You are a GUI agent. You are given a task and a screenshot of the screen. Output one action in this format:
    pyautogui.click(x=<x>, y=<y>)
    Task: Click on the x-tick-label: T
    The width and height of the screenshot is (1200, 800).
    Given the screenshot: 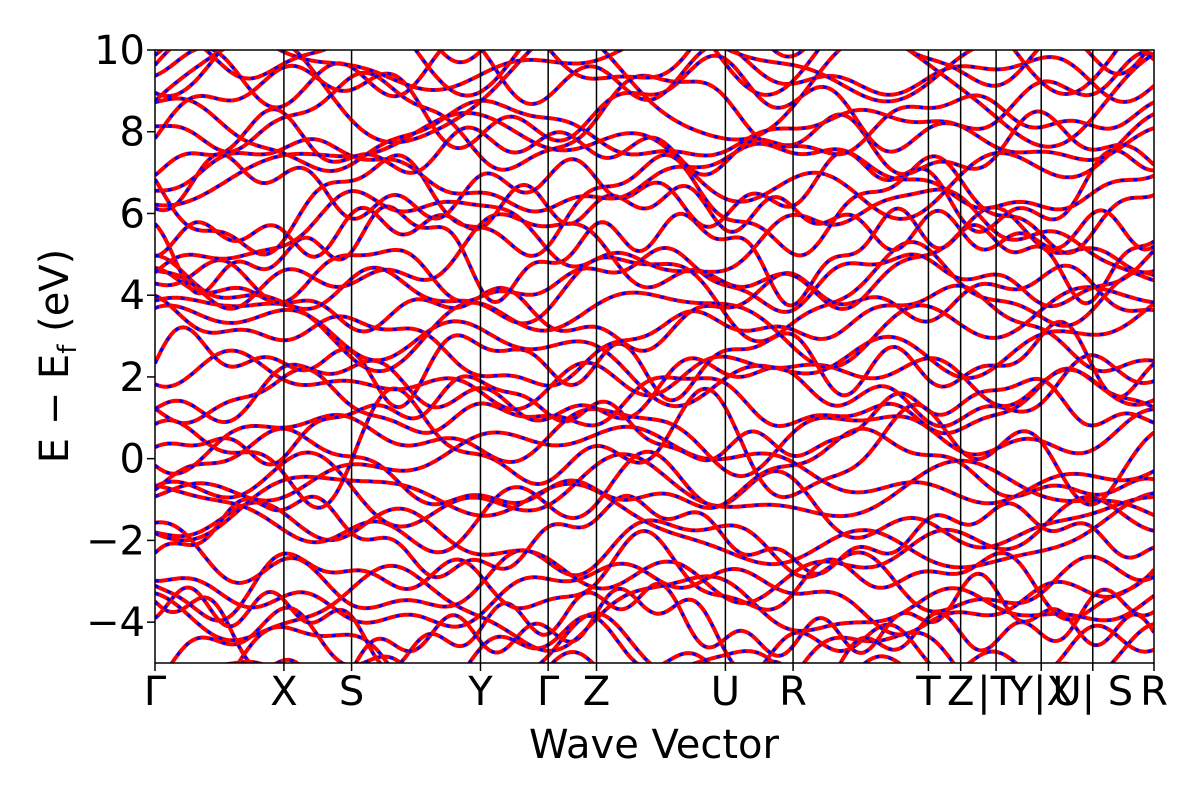 What is the action you would take?
    pyautogui.click(x=928, y=692)
    